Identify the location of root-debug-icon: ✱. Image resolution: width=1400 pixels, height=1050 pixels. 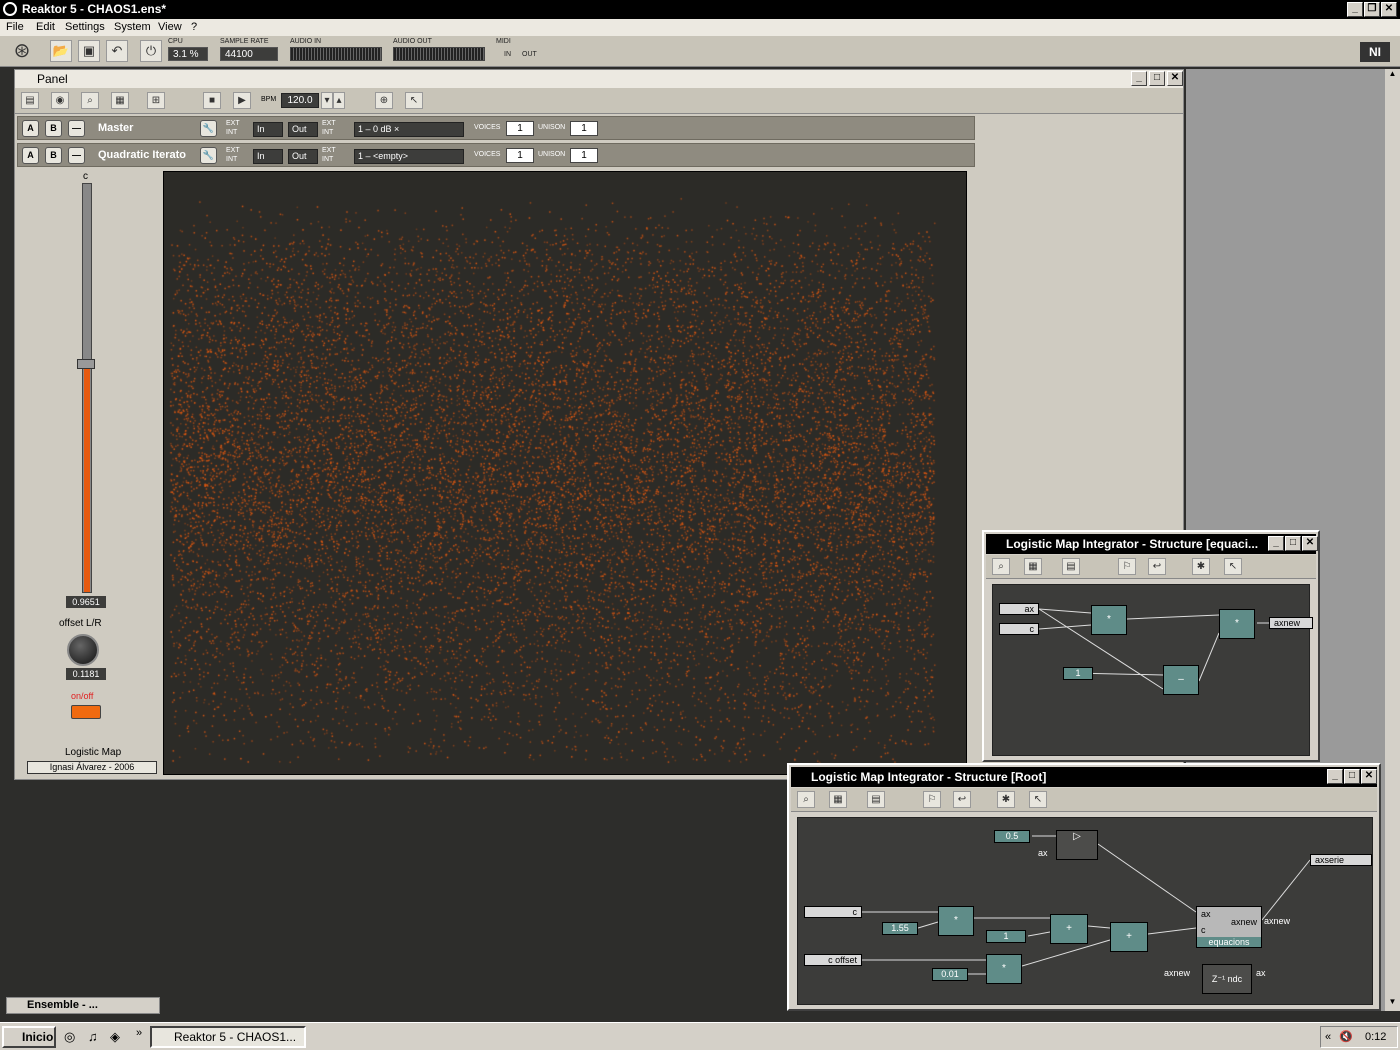
(1006, 799).